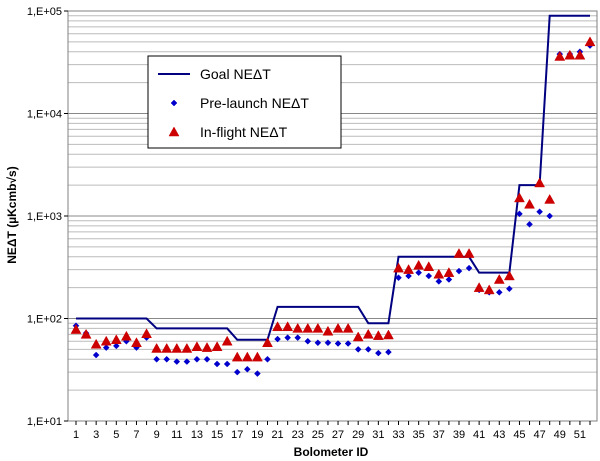  I want to click on x-tick-label: 29, so click(358, 435).